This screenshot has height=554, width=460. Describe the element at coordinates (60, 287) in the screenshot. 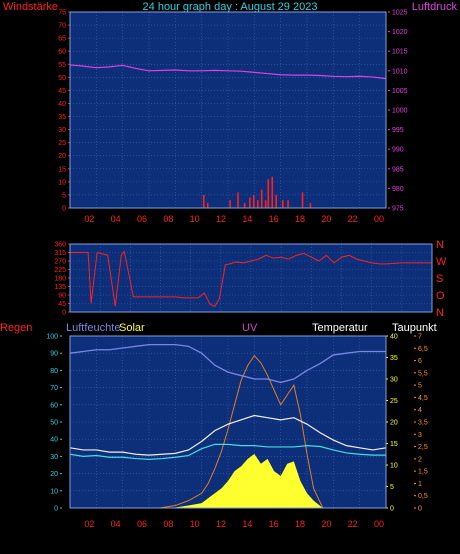

I see `y-tick-label: 135` at that location.